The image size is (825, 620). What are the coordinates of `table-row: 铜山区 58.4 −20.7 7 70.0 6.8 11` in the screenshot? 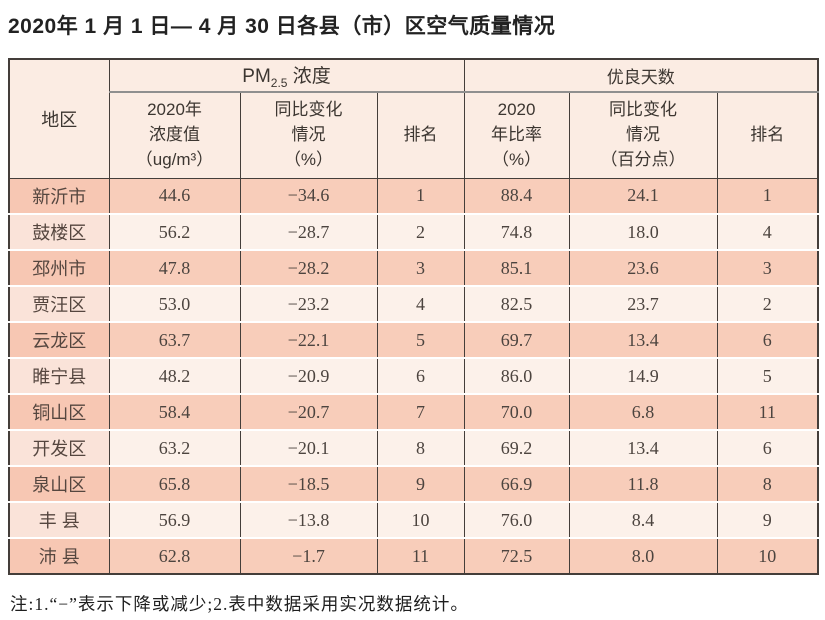 It's located at (413, 411).